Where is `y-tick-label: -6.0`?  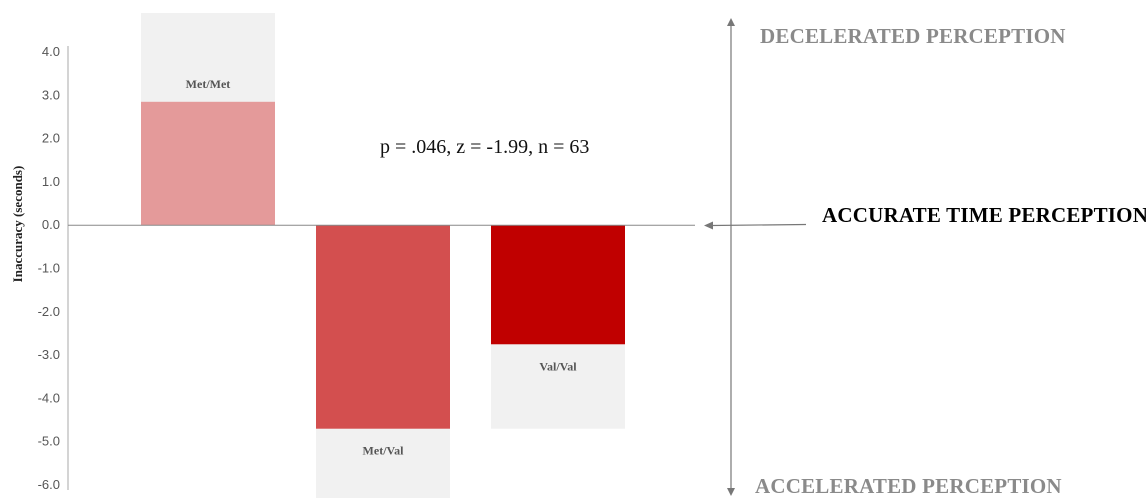
y-tick-label: -6.0 is located at coordinates (49, 484).